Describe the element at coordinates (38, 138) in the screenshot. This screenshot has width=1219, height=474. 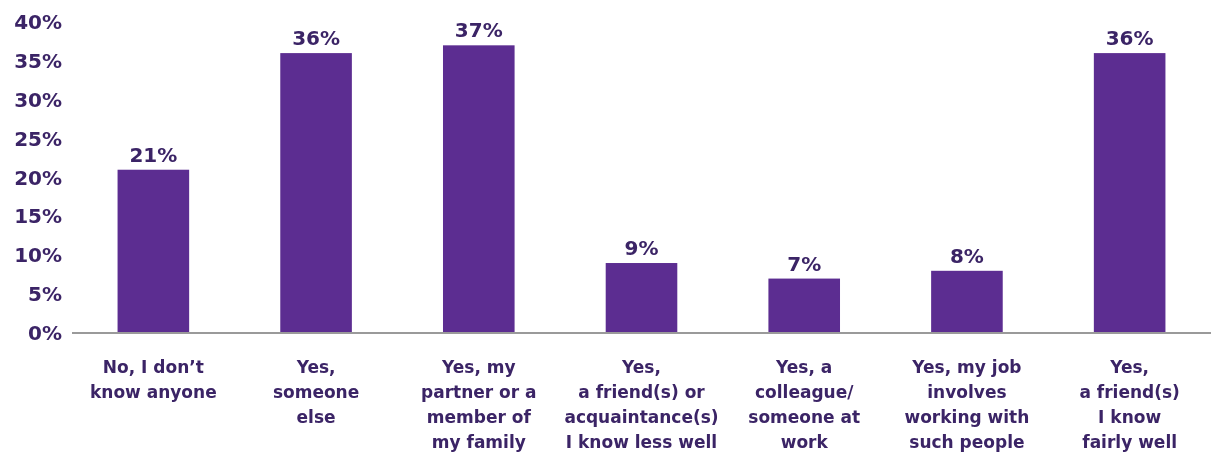
I see `y-tick-label: 25%` at that location.